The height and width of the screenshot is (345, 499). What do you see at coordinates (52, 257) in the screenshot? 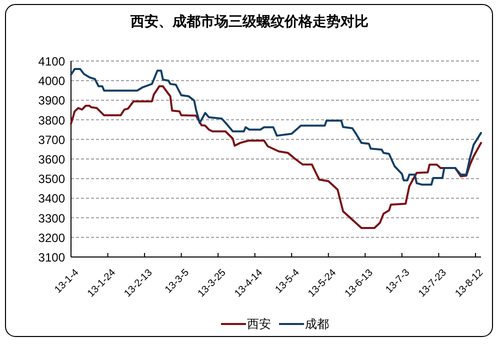
I see `y-tick-label: 3100` at bounding box center [52, 257].